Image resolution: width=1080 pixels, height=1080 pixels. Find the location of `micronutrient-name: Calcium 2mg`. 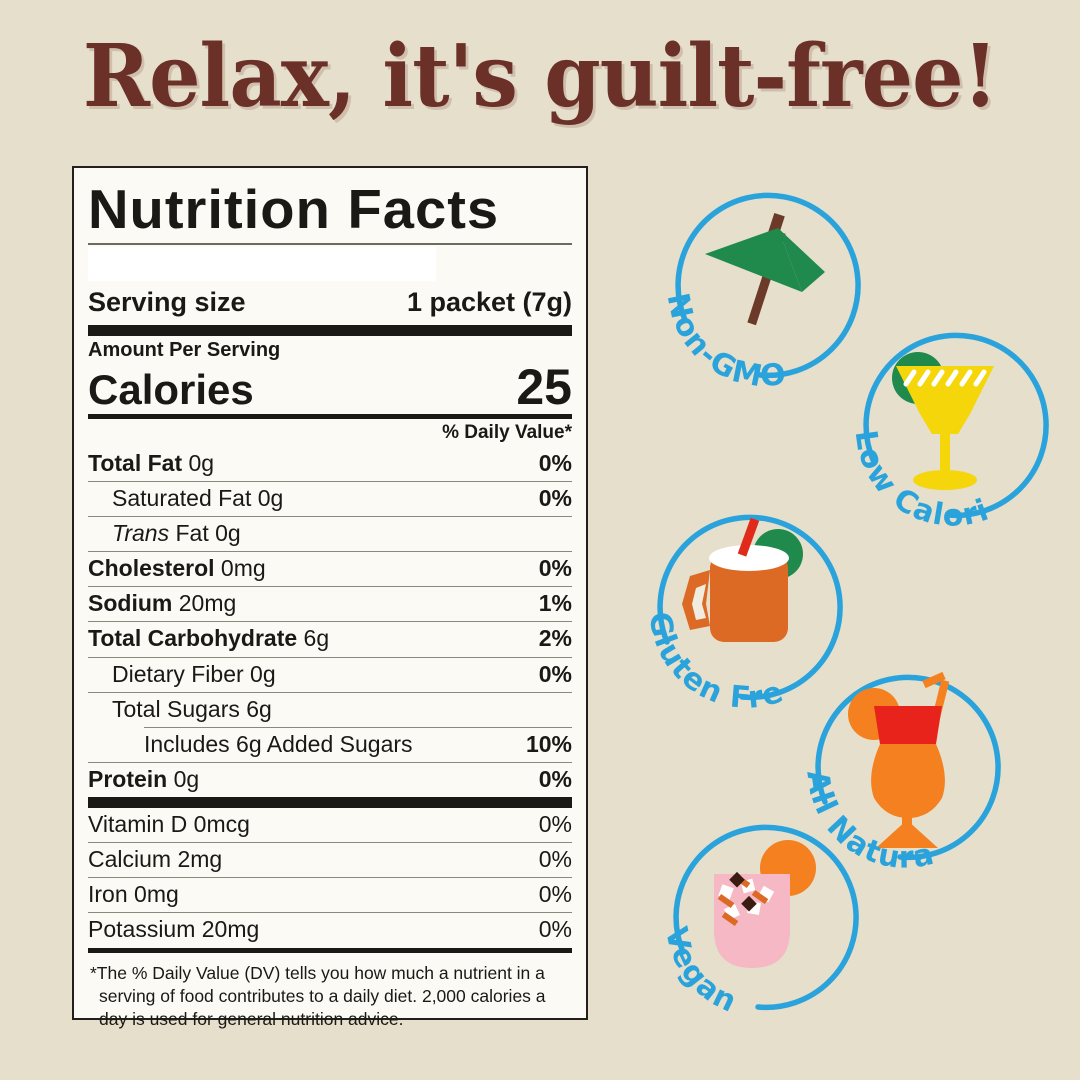

micronutrient-name: Calcium 2mg is located at coordinates (155, 859).